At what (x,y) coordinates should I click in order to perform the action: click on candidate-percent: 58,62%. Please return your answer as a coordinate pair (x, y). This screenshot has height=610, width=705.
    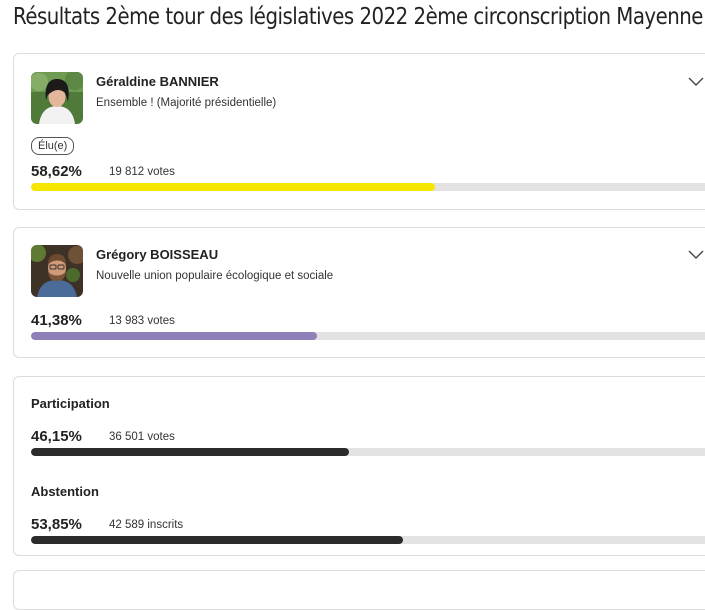
    Looking at the image, I should click on (56, 171).